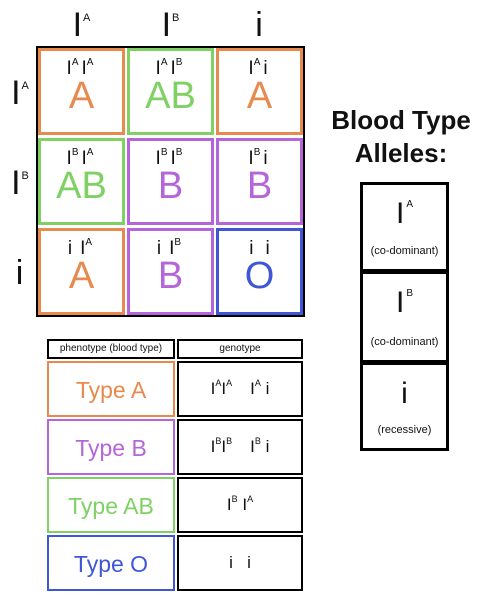  I want to click on punnett-cell: i IB B, so click(170, 271).